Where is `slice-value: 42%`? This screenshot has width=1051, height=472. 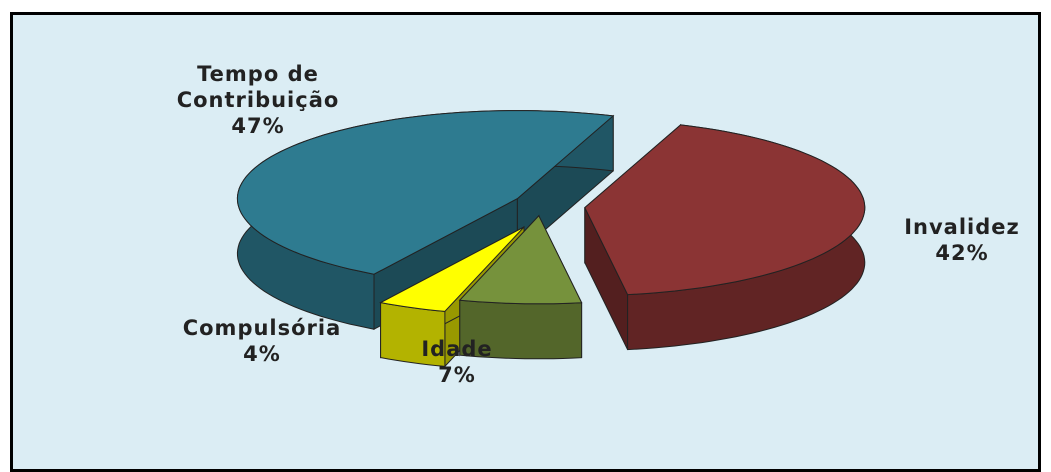 slice-value: 42% is located at coordinates (962, 253).